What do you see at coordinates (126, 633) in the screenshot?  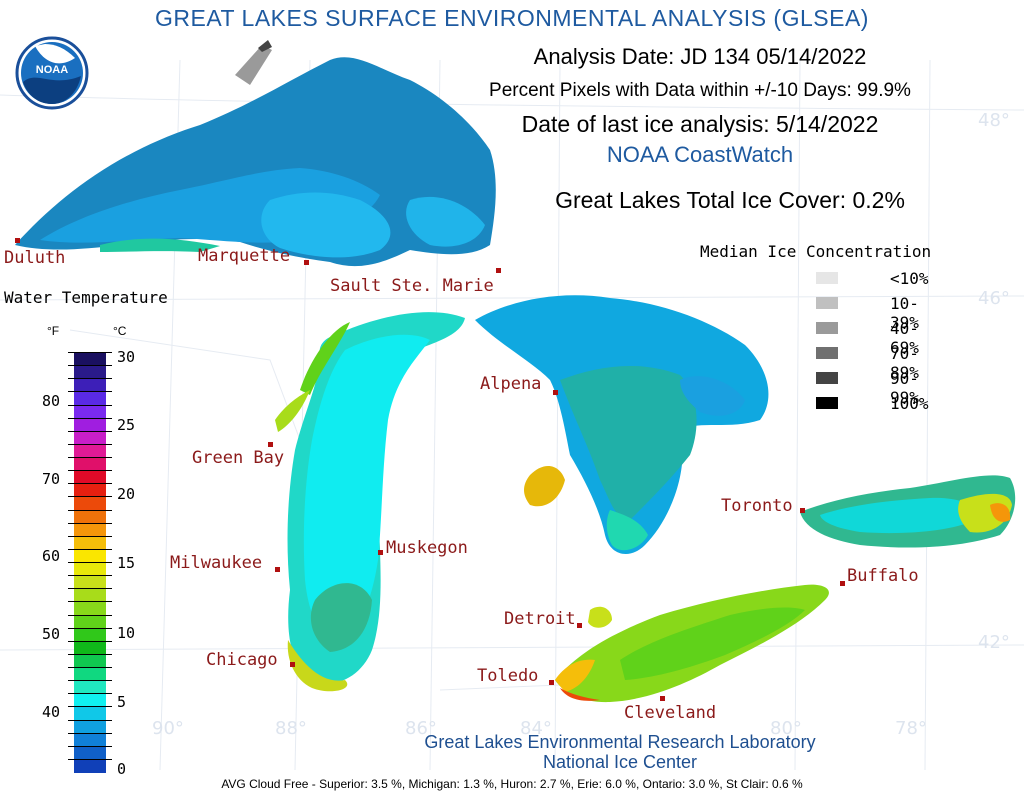 I see `c-tick-10: 10` at bounding box center [126, 633].